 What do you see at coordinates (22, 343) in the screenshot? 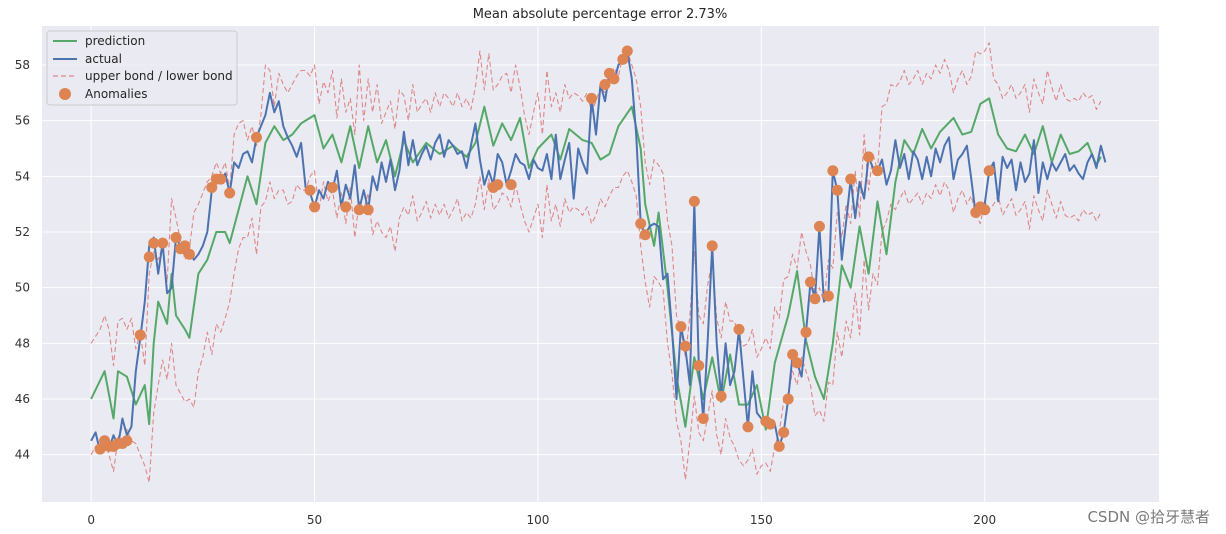
I see `y-tick-label: 48` at bounding box center [22, 343].